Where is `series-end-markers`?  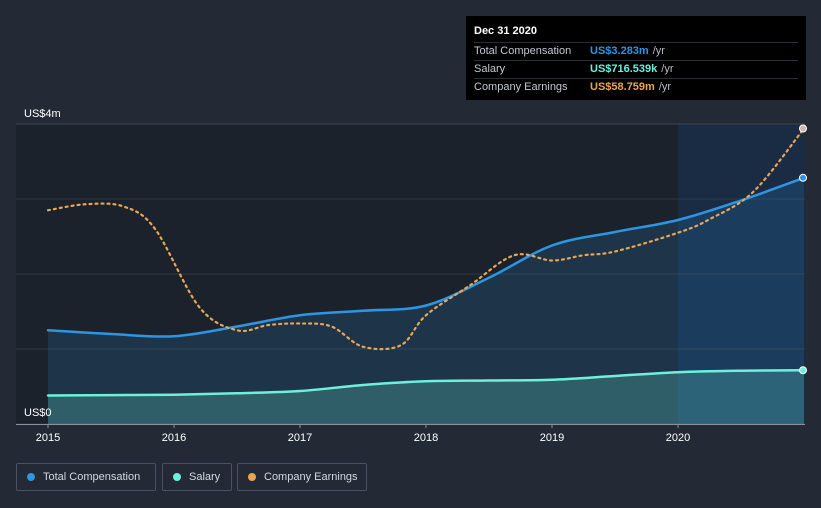
series-end-markers is located at coordinates (803, 249).